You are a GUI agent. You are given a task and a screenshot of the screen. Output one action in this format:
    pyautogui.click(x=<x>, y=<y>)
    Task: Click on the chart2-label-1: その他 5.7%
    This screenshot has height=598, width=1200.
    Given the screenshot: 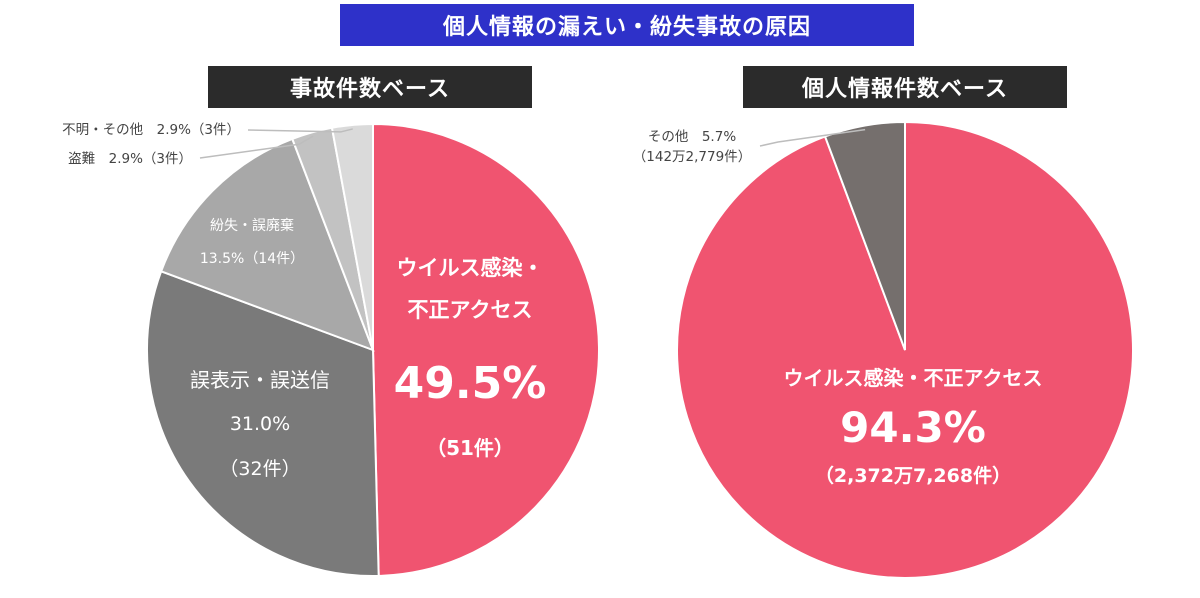 What is the action you would take?
    pyautogui.click(x=692, y=137)
    